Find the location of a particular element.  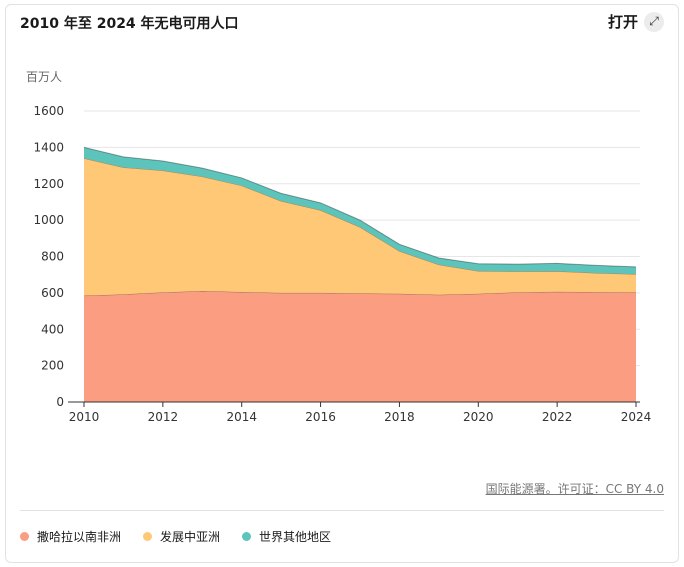

y-tick-label-1000: 1000 is located at coordinates (48, 220).